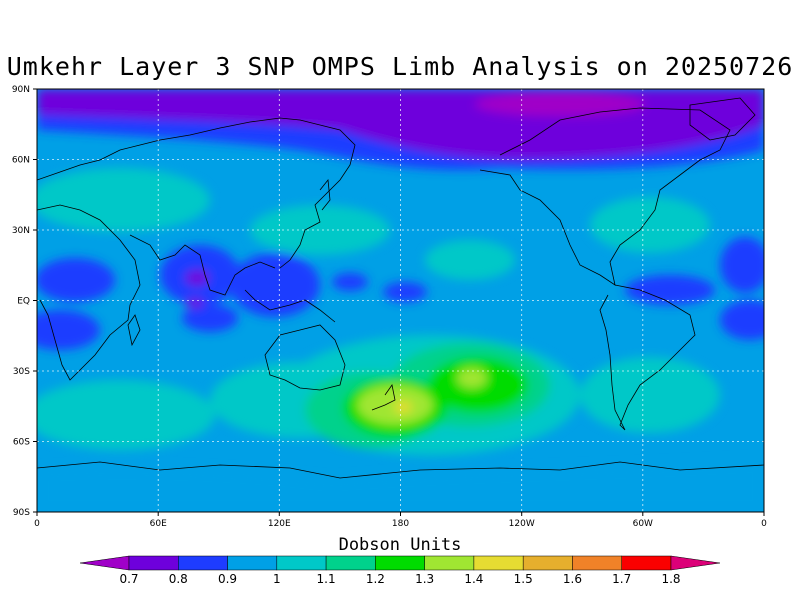 The width and height of the screenshot is (800, 600). I want to click on lat-label: 60N, so click(21, 161).